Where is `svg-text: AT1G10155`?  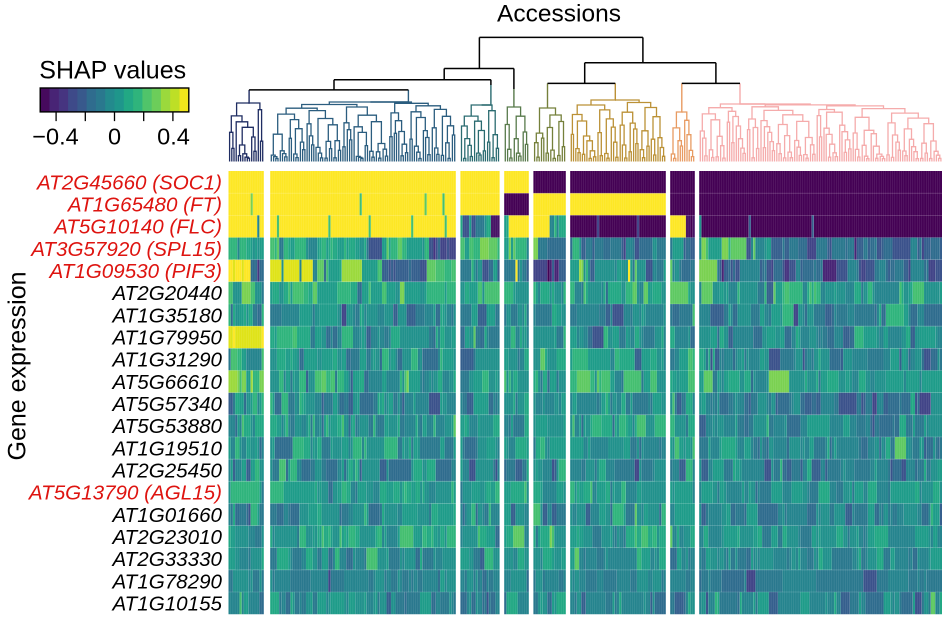
svg-text: AT1G10155 is located at coordinates (166, 603).